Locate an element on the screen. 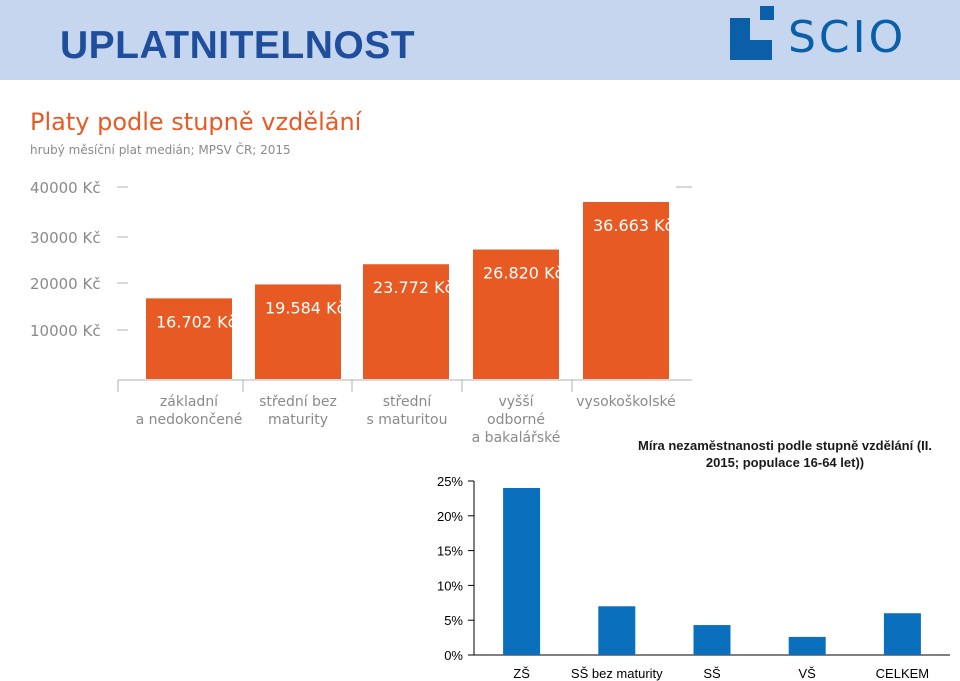 Image resolution: width=960 pixels, height=681 pixels. salary-category-label: střední is located at coordinates (408, 402).